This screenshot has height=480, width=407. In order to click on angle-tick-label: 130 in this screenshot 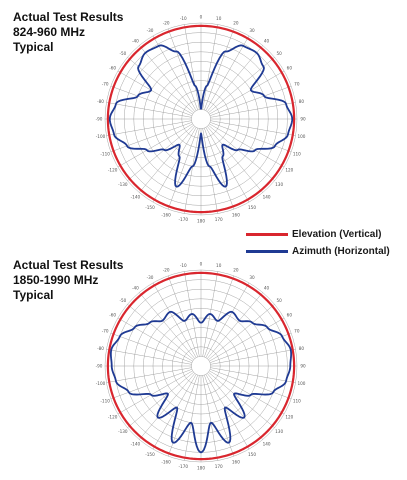, I will do `click(279, 184)`.